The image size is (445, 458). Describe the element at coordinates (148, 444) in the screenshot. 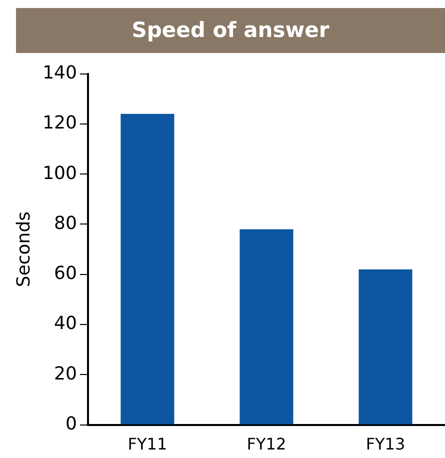

I see `x-tick-label: FY11` at that location.